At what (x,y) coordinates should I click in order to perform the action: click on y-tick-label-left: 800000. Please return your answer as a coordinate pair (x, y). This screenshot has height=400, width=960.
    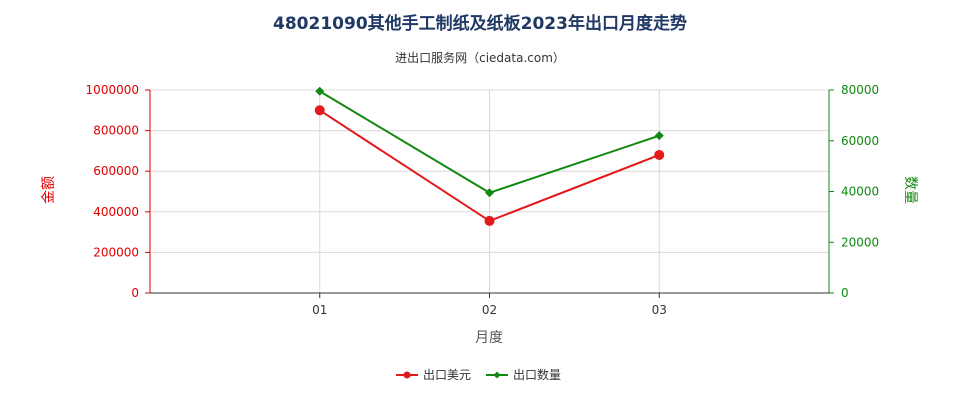
    Looking at the image, I should click on (116, 131).